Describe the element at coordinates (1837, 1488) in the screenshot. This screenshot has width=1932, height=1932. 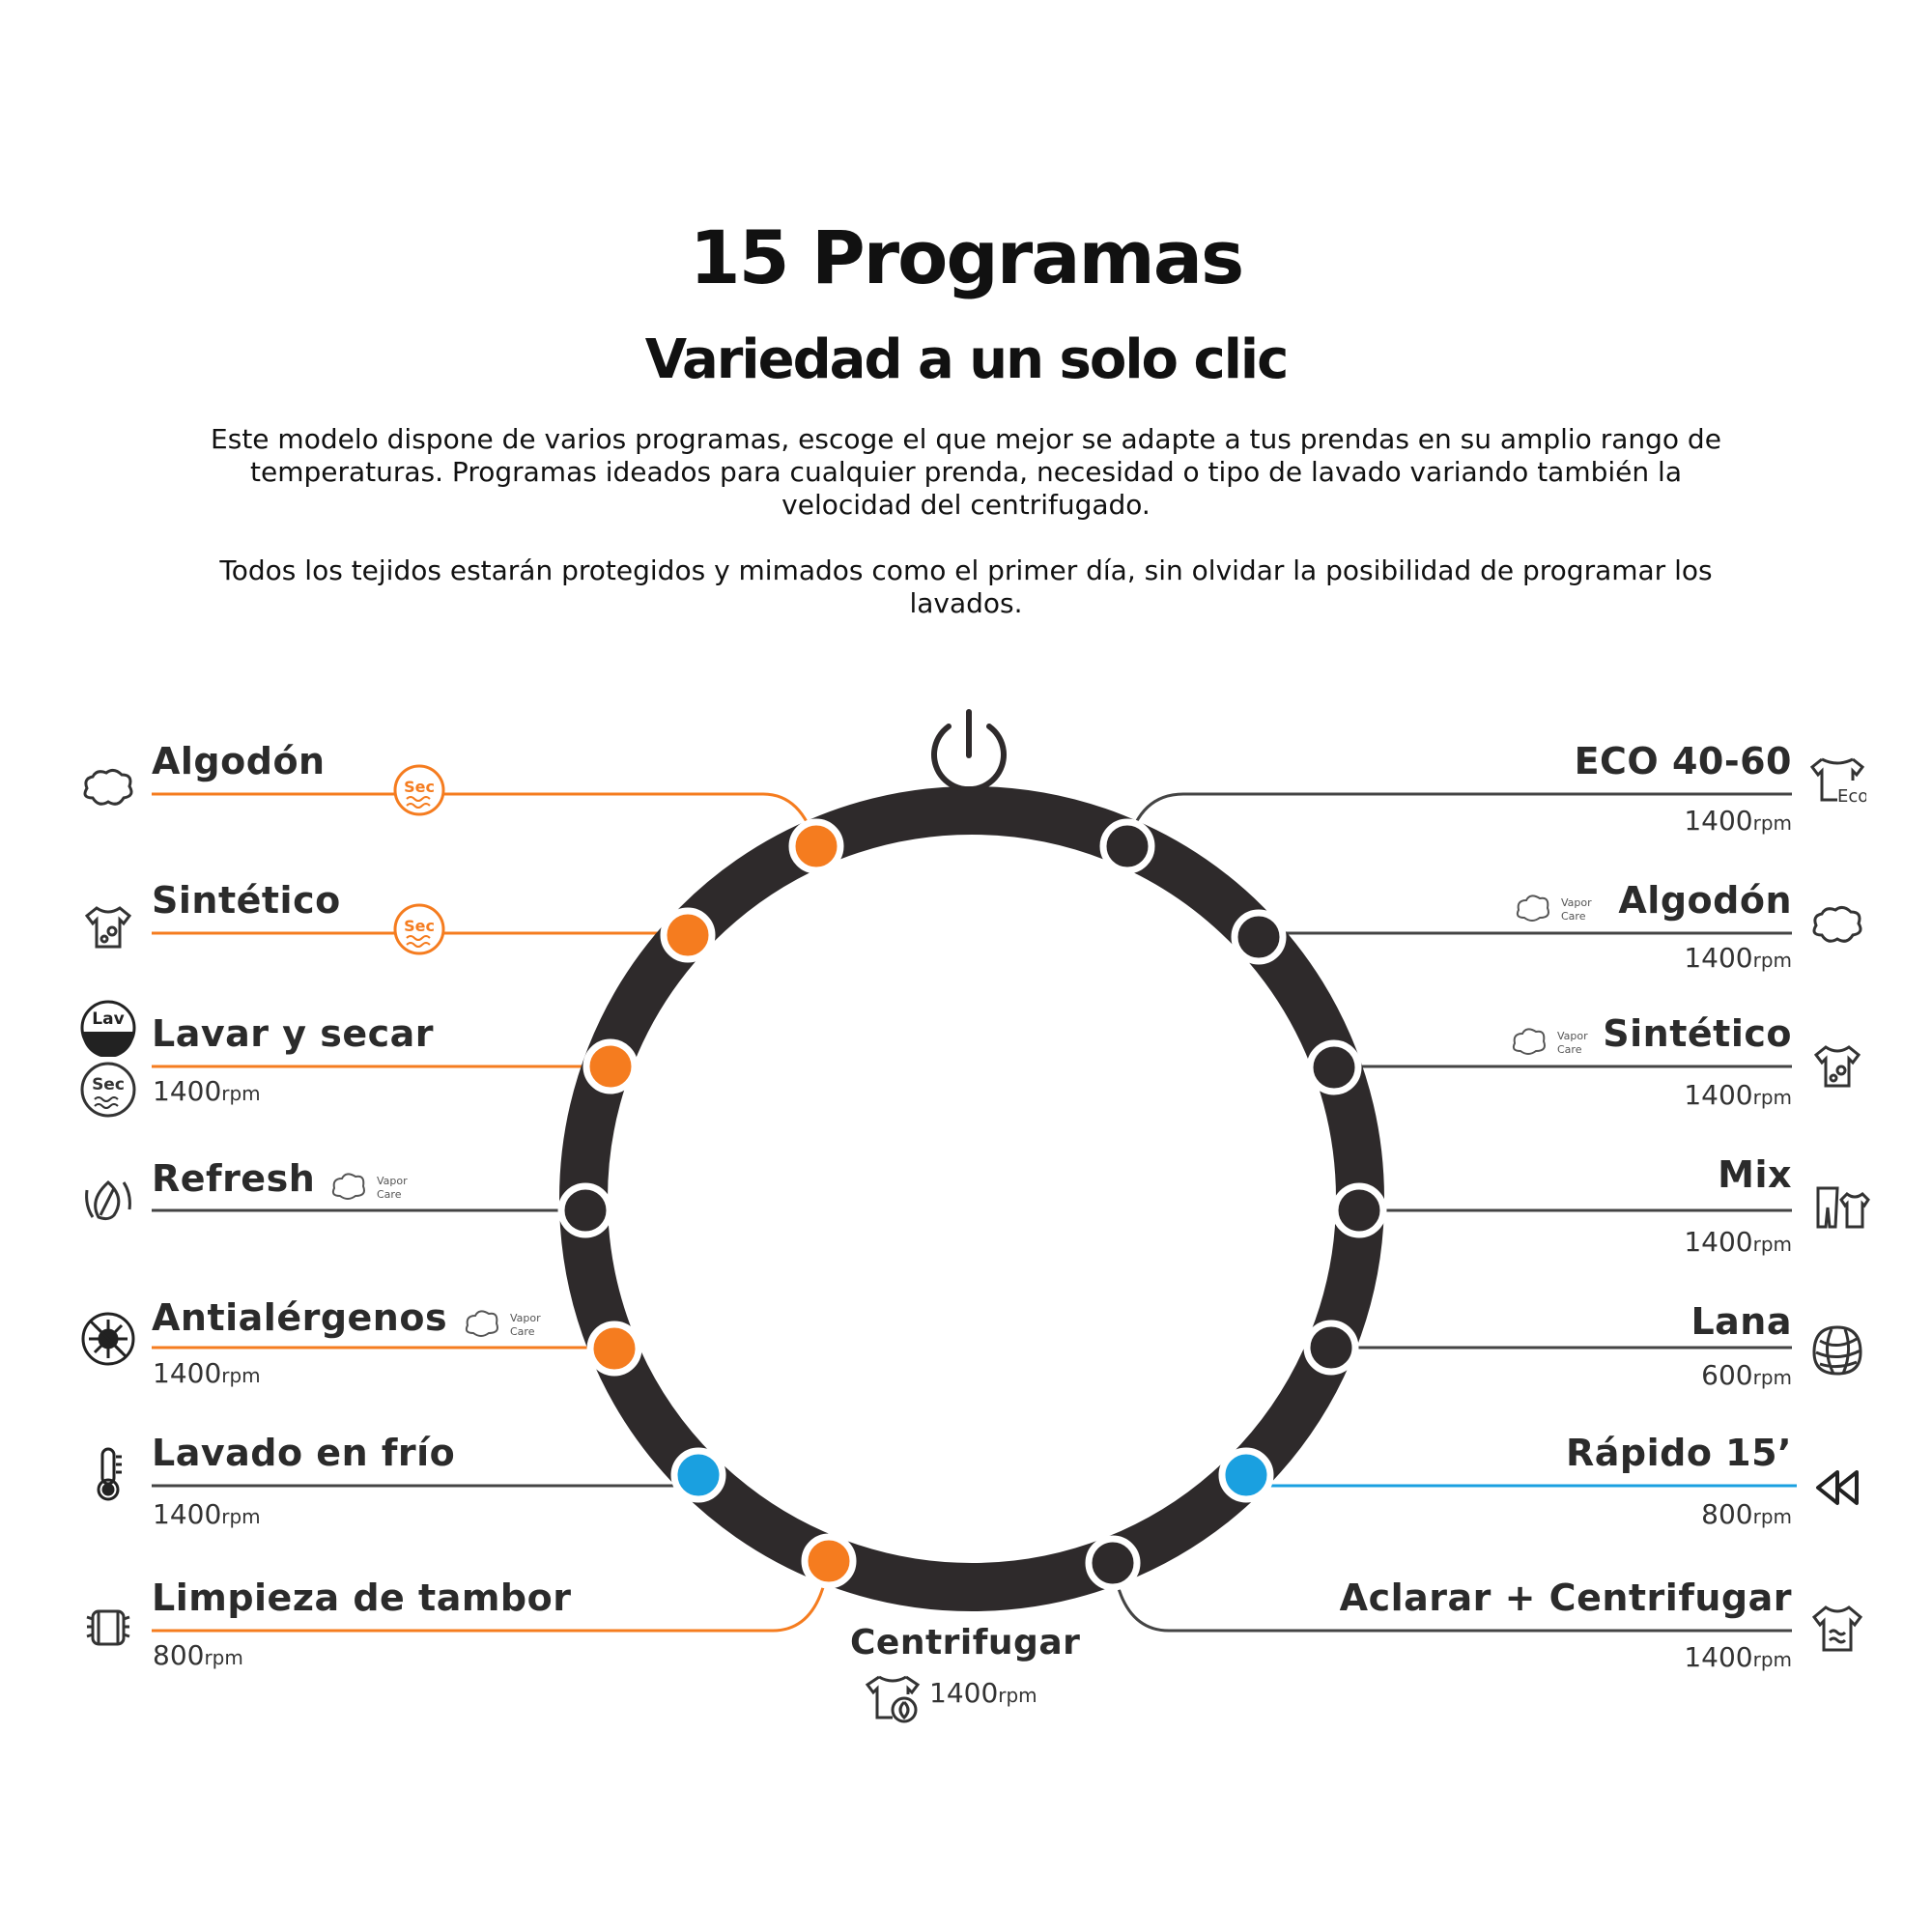
I see `rewind-icon` at that location.